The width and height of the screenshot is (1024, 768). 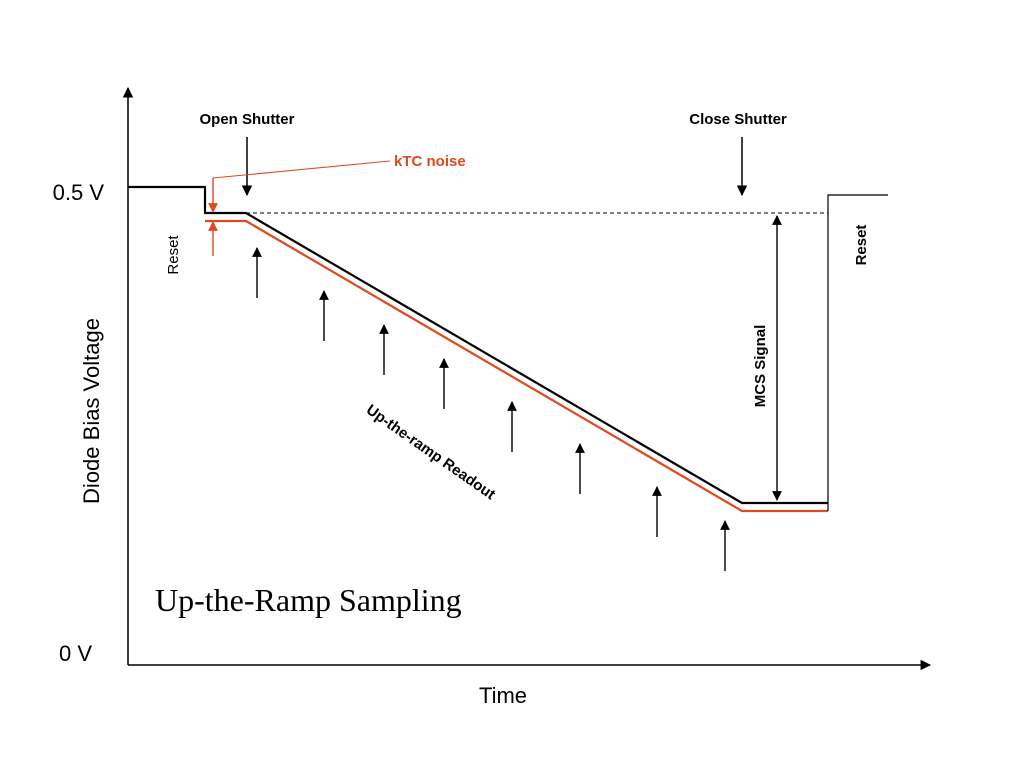 What do you see at coordinates (738, 119) in the screenshot?
I see `close-shutter-label: Close Shutter` at bounding box center [738, 119].